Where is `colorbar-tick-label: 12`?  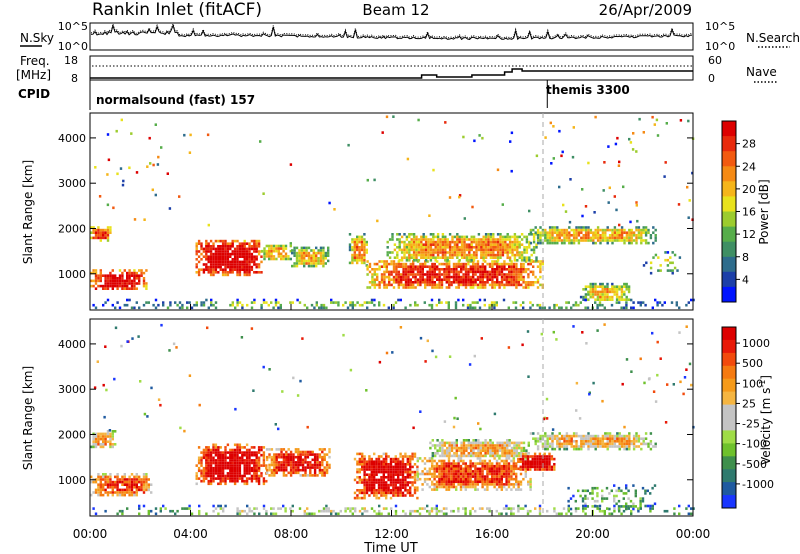 colorbar-tick-label: 12 is located at coordinates (749, 234).